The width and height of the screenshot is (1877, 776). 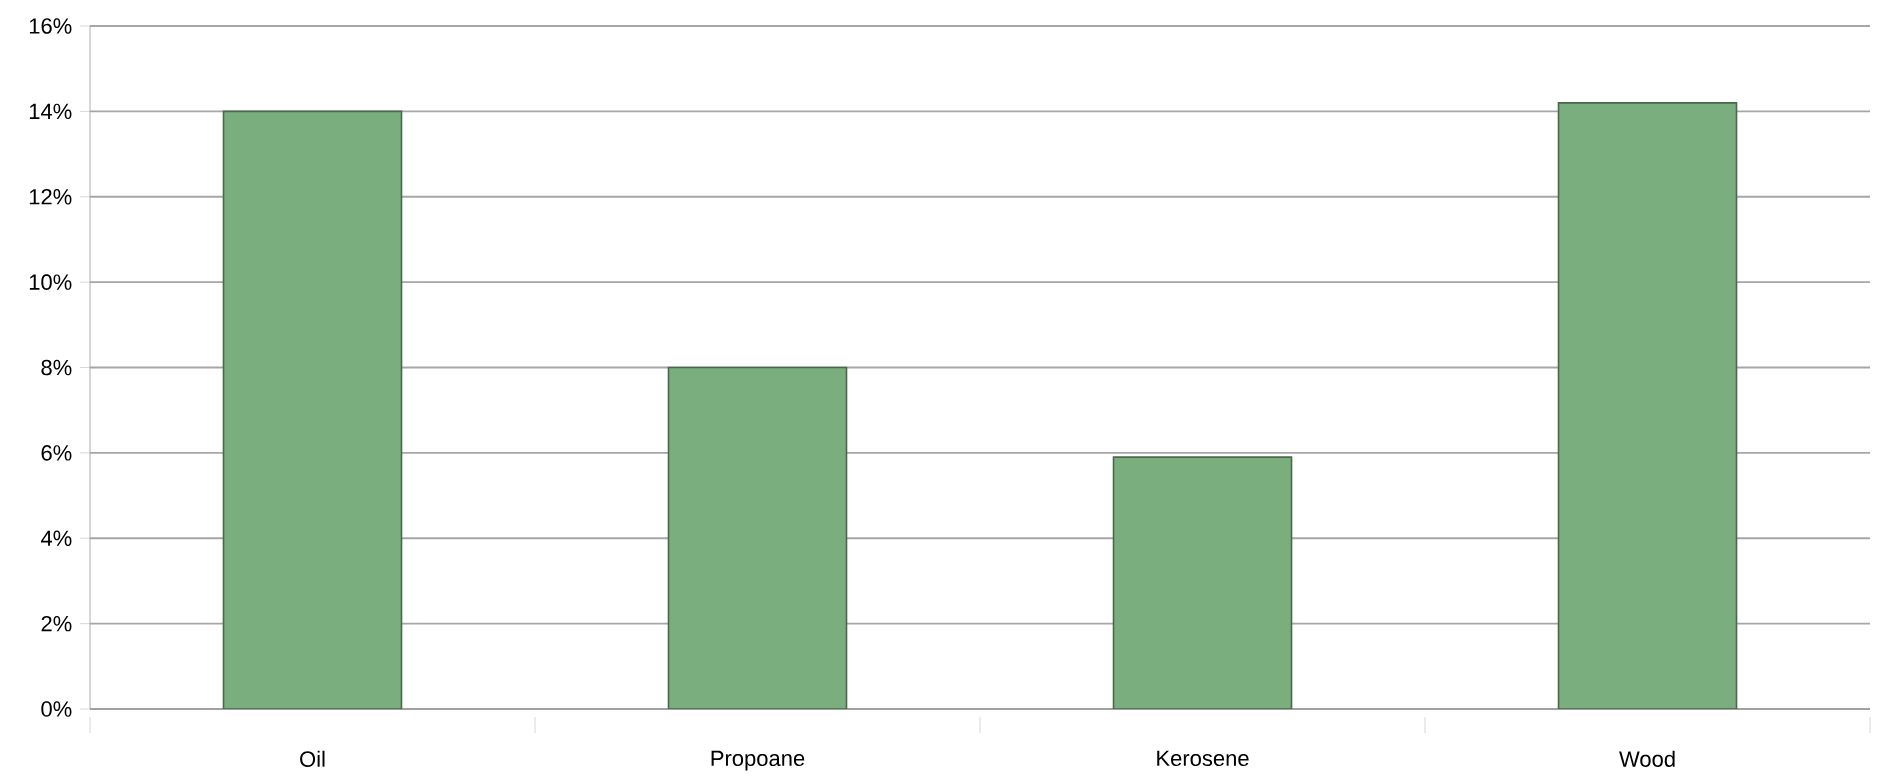 I want to click on y-tick-label: 16%, so click(x=50, y=26).